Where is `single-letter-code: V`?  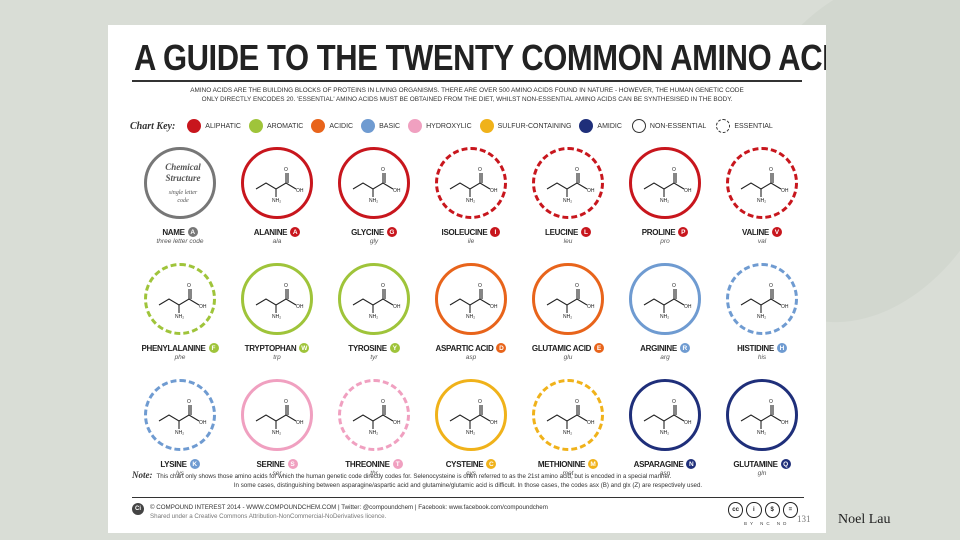
single-letter-code: V is located at coordinates (776, 232).